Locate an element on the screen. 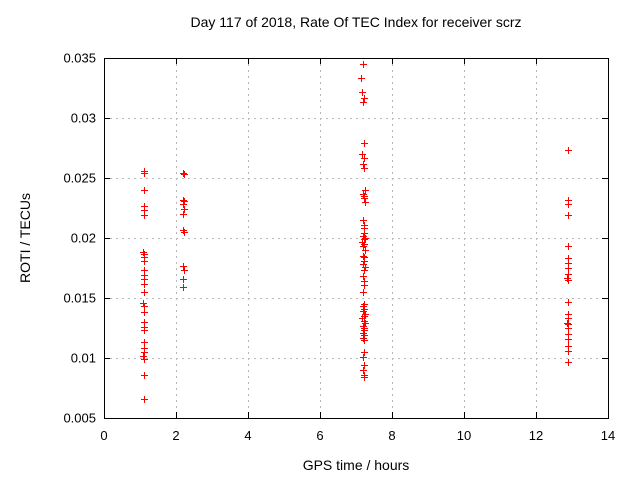  x-axis-label: GPS time / hours is located at coordinates (356, 465).